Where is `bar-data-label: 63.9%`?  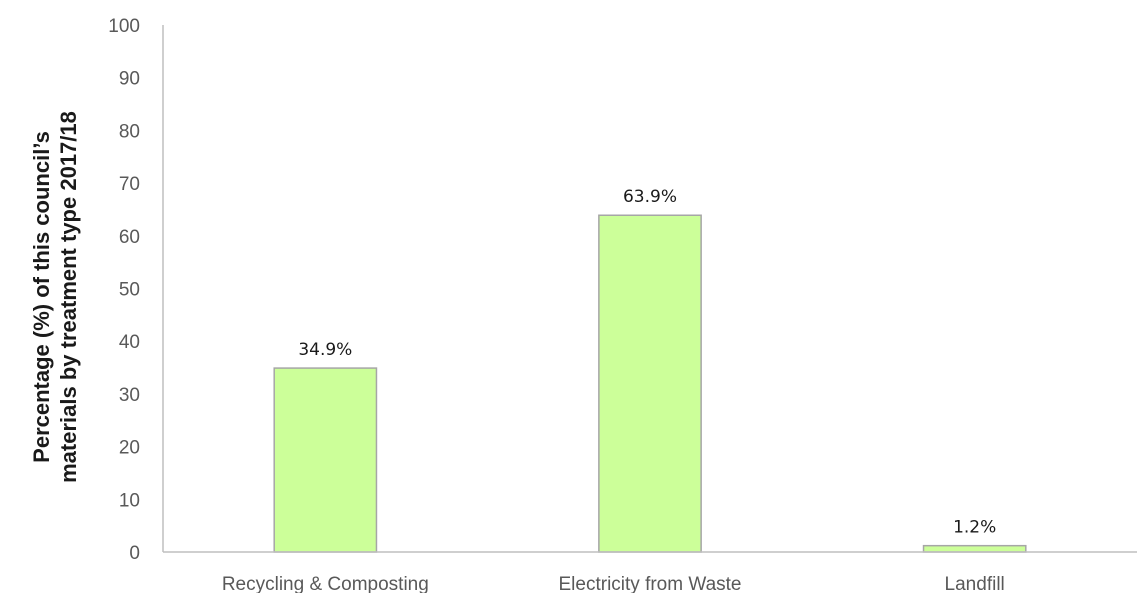
bar-data-label: 63.9% is located at coordinates (650, 197).